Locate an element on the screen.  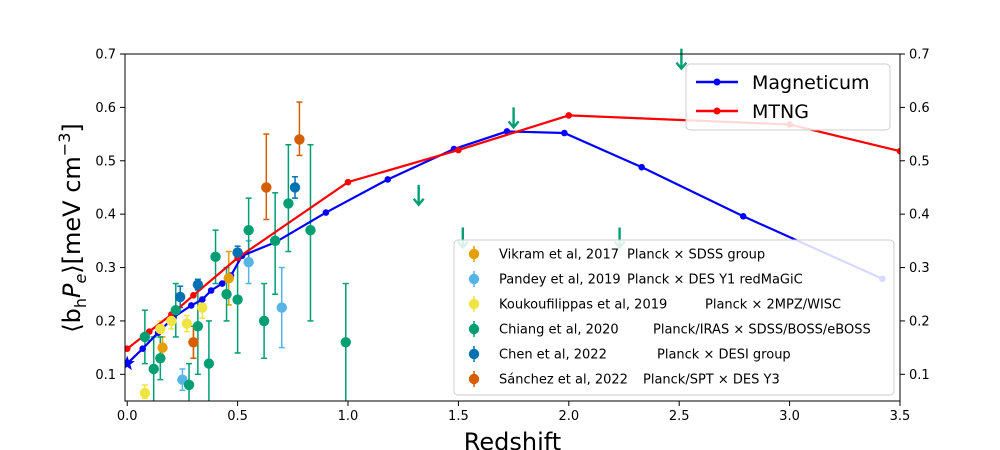
legend-point-label: Chen et al, 2022 is located at coordinates (553, 355).